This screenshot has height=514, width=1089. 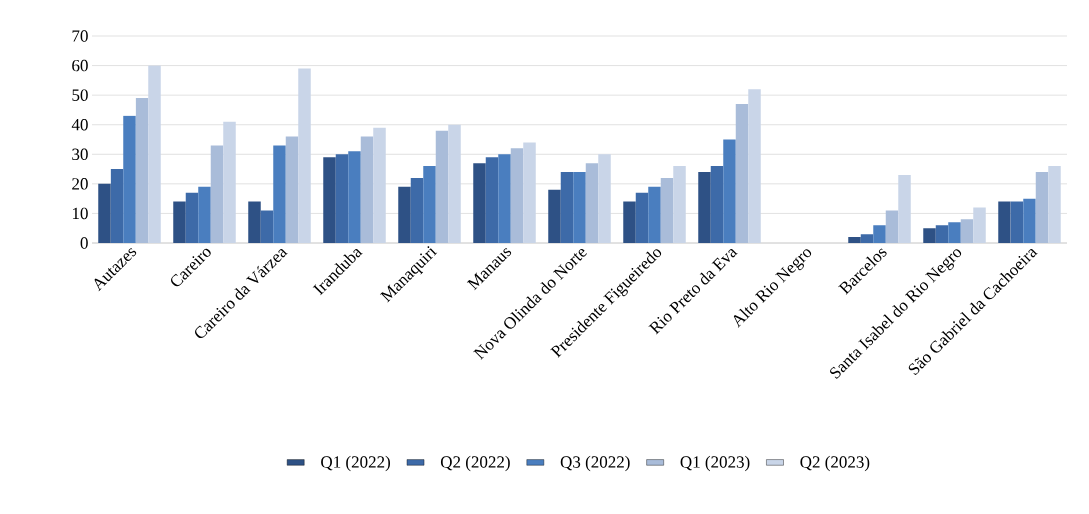 I want to click on y-tick-label: 60, so click(x=80, y=65).